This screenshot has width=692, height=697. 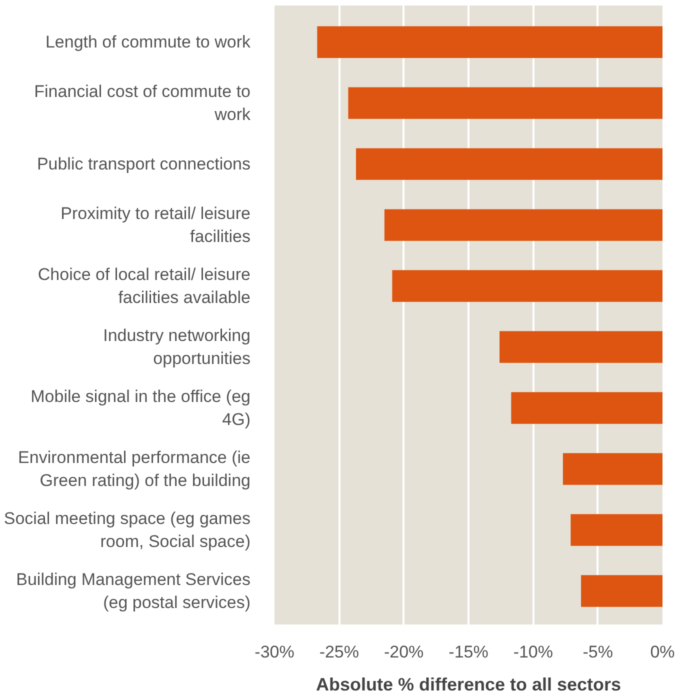 What do you see at coordinates (148, 42) in the screenshot?
I see `y-tick-label: Length of commute to work` at bounding box center [148, 42].